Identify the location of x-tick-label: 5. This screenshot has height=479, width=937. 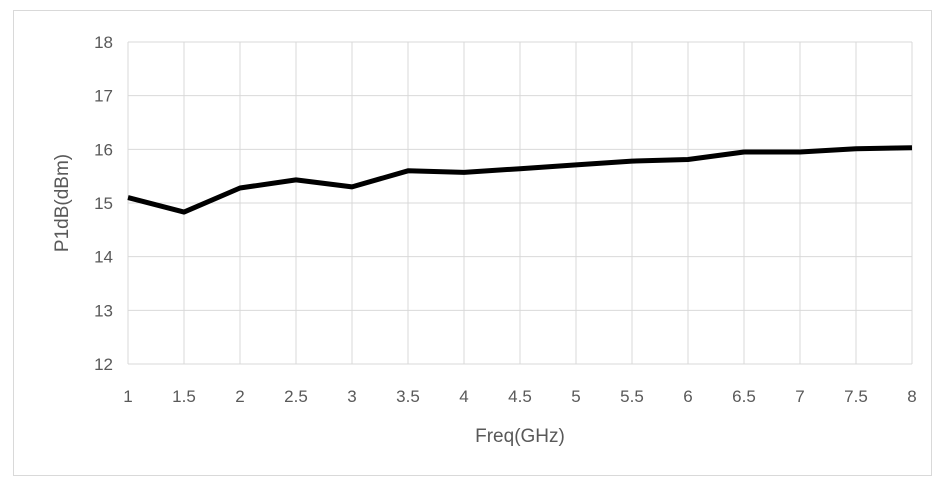
(575, 396).